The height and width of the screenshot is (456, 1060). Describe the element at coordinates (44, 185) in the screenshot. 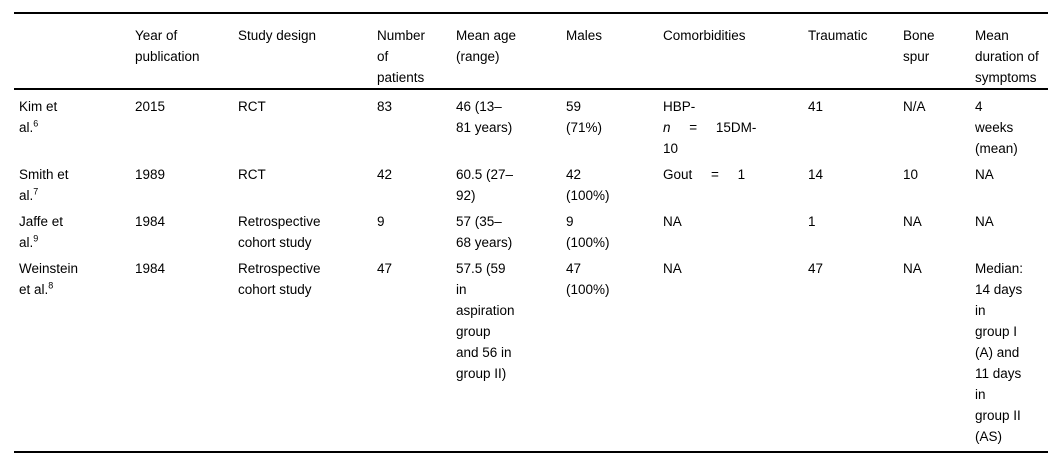

I see `study-name: Smith et al.` at that location.